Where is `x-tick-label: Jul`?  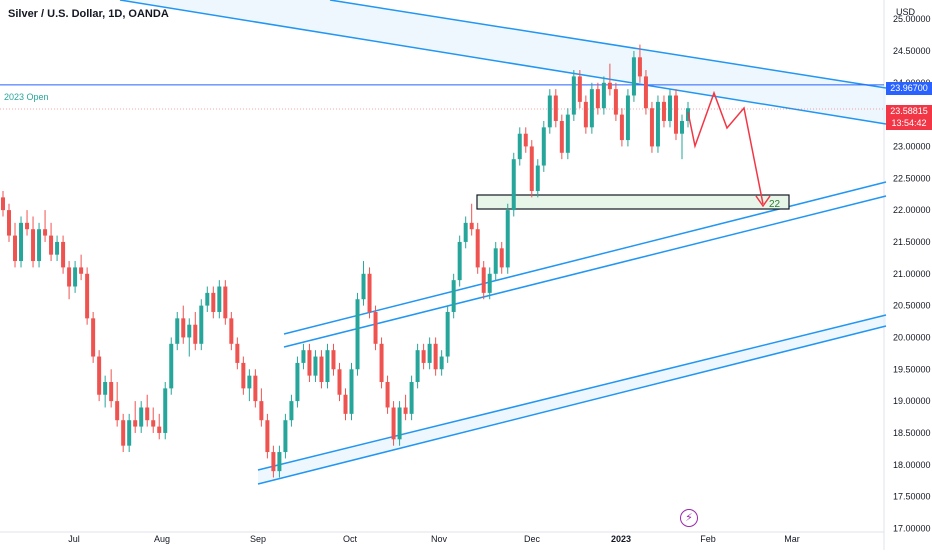
x-tick-label: Jul is located at coordinates (74, 539).